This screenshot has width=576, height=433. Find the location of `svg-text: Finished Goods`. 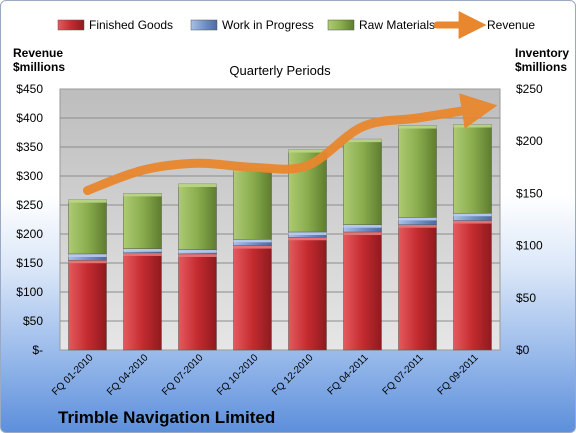

svg-text: Finished Goods is located at coordinates (131, 25).